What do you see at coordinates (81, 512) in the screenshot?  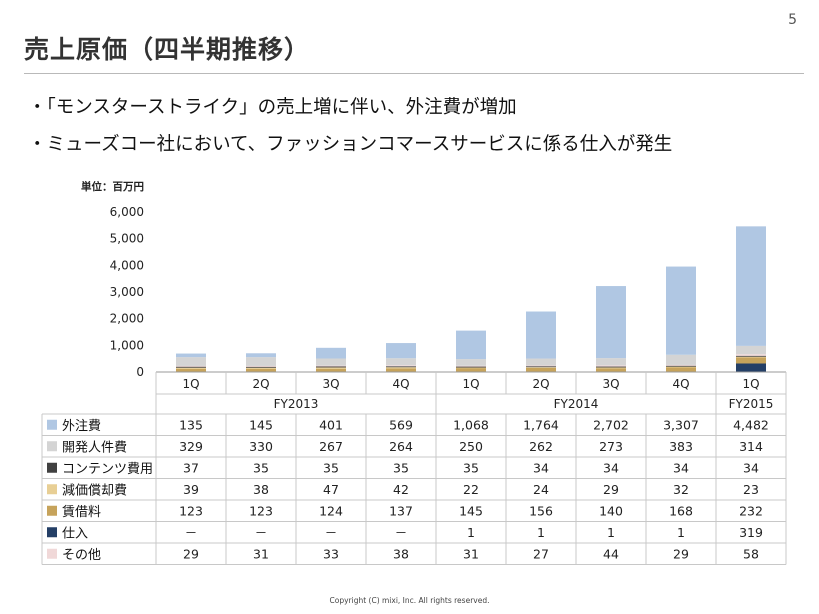 I see `legend-label: 賃借料` at bounding box center [81, 512].